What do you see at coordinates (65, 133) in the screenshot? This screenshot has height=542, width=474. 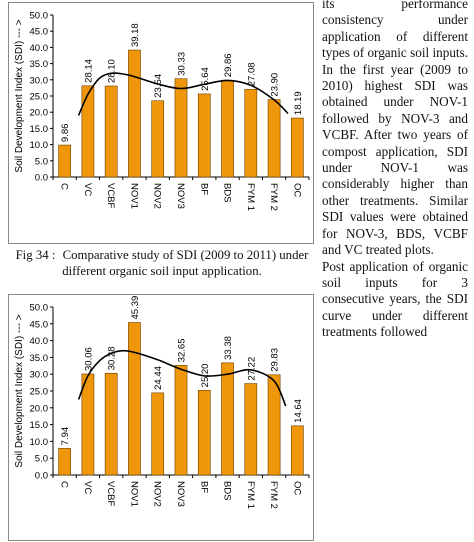 I see `data-value-label: 9.86` at bounding box center [65, 133].